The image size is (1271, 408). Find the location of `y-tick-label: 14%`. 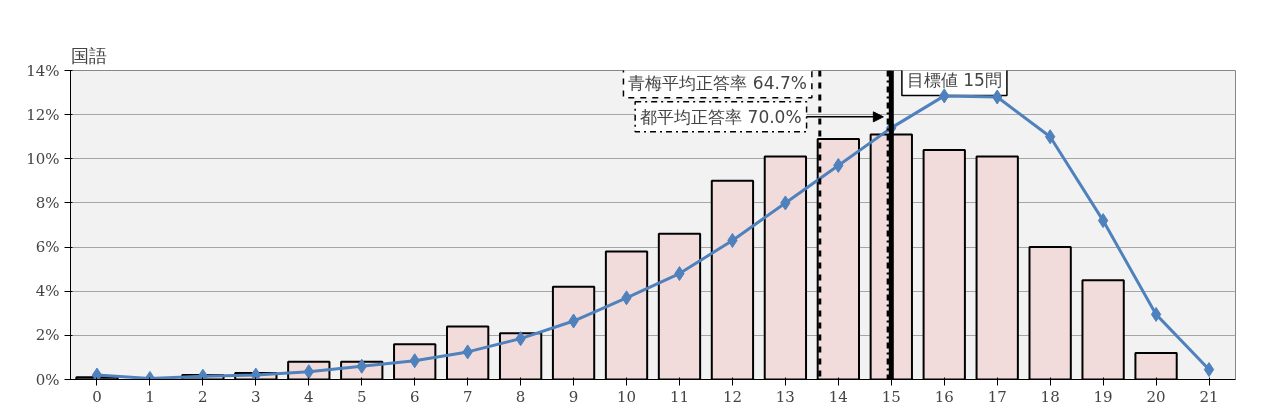

y-tick-label: 14% is located at coordinates (43, 70).